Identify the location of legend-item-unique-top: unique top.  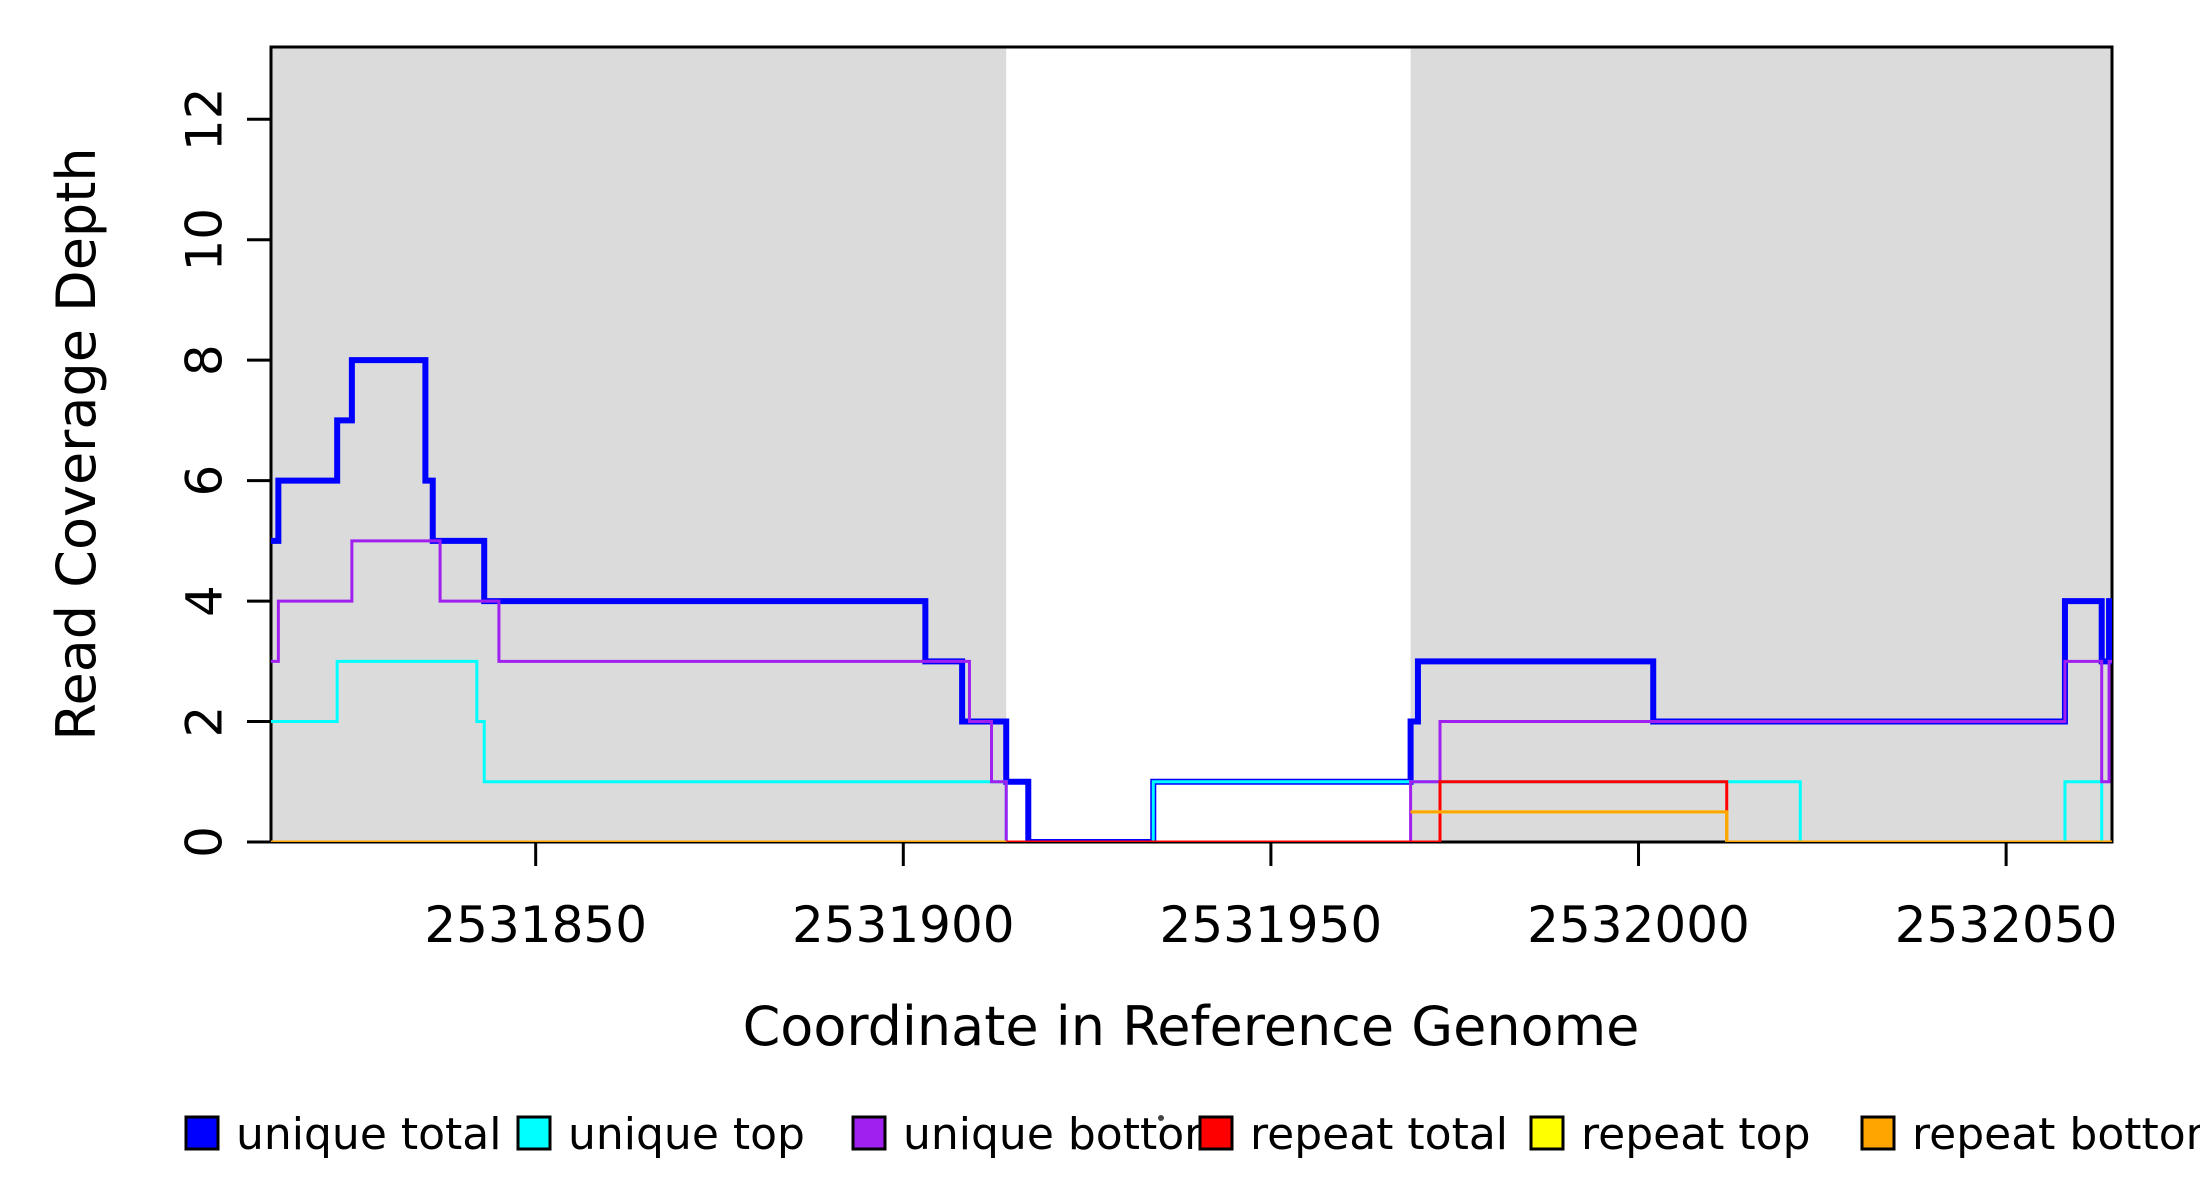
(660, 1134).